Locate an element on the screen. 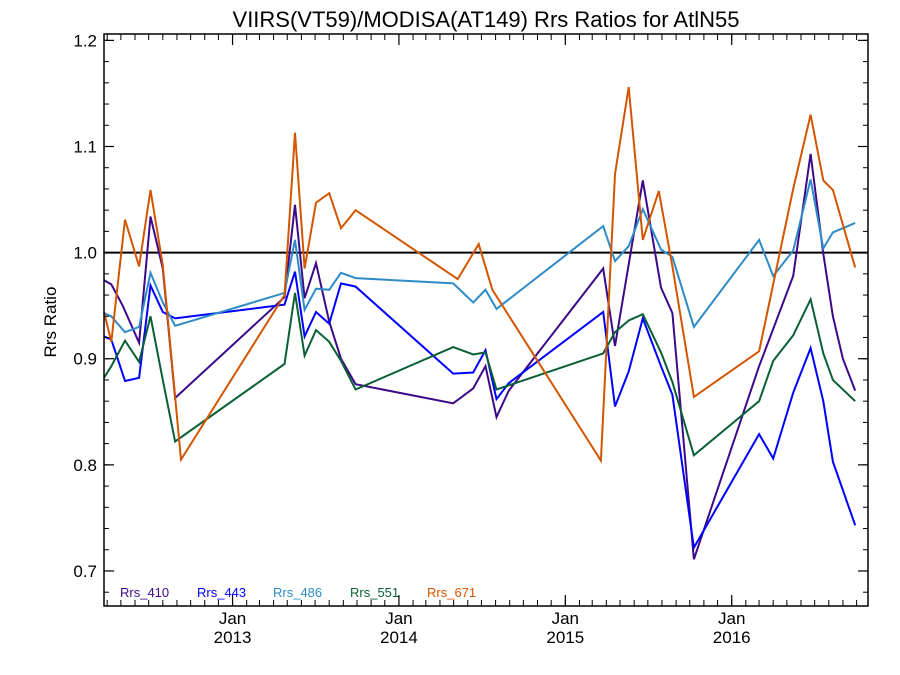 The height and width of the screenshot is (675, 900). x-tick-label-year: 2015 is located at coordinates (565, 637).